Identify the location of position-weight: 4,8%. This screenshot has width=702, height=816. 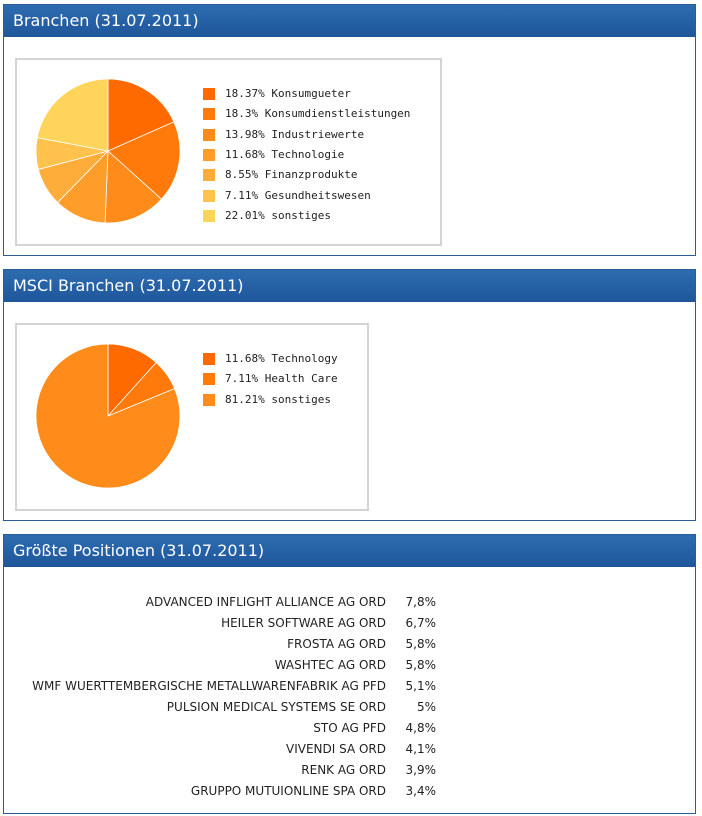
(421, 728).